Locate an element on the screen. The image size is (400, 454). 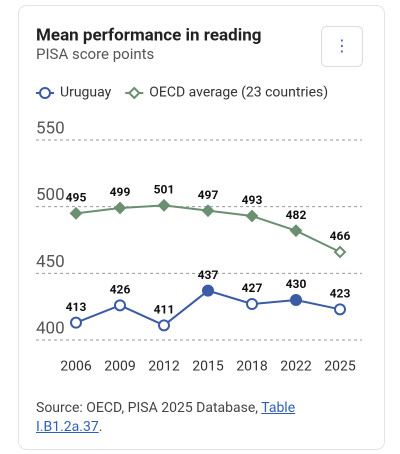
legend-label: OECD average (23 countries) is located at coordinates (238, 93).